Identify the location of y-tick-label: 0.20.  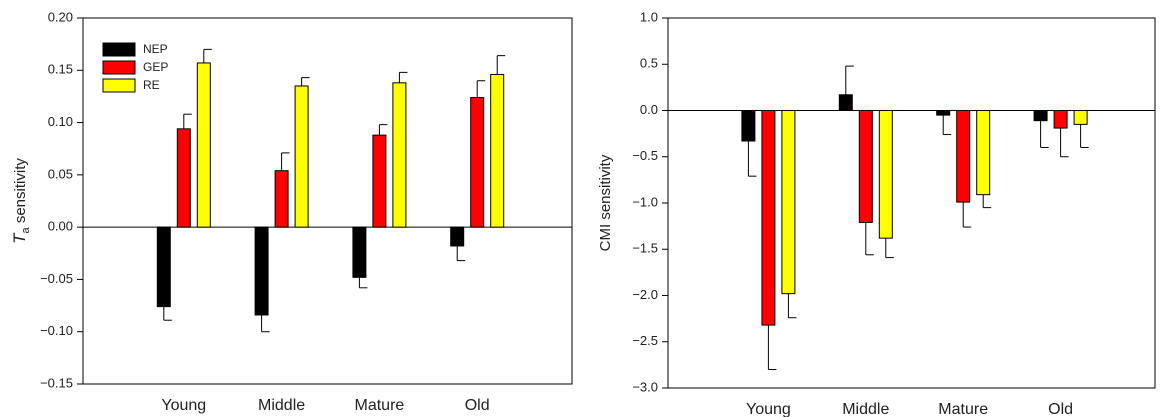
(60, 16).